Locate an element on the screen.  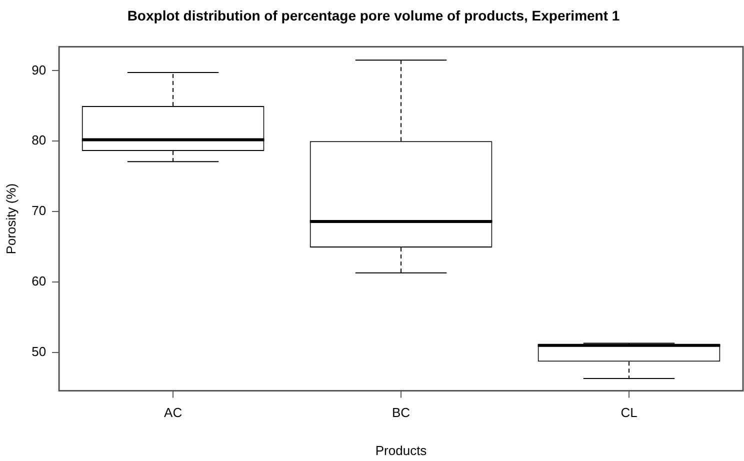
x-axis-title: Products is located at coordinates (401, 450).